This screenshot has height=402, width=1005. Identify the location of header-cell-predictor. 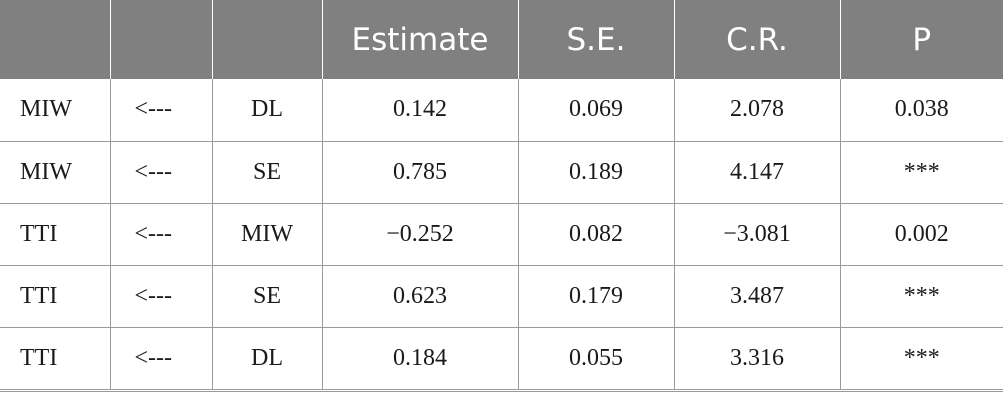
(266, 39).